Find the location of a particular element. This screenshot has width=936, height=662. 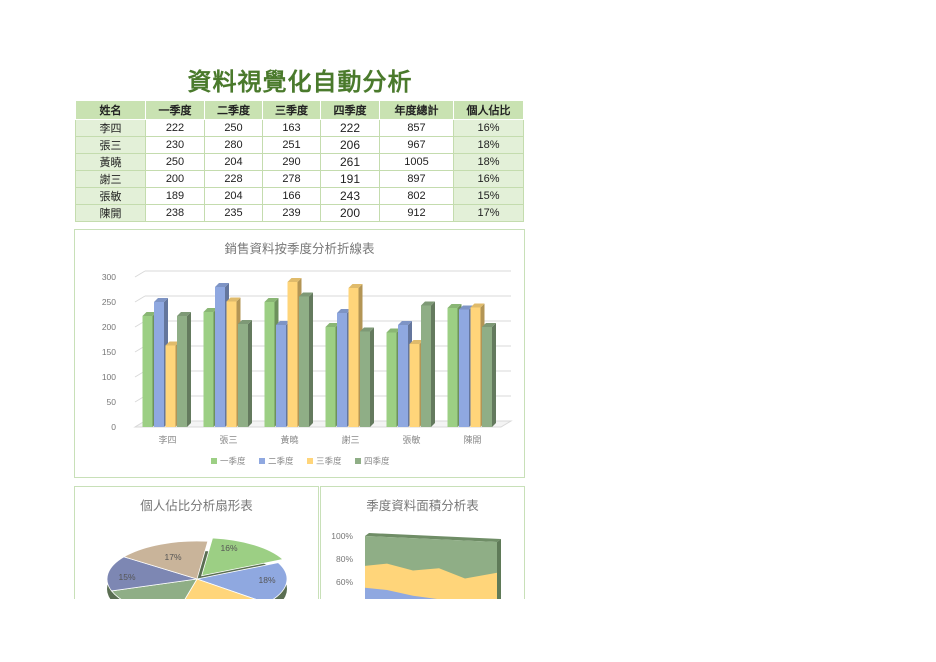

table-row: 李四 222 250 163 222 857 16% is located at coordinates (299, 128).